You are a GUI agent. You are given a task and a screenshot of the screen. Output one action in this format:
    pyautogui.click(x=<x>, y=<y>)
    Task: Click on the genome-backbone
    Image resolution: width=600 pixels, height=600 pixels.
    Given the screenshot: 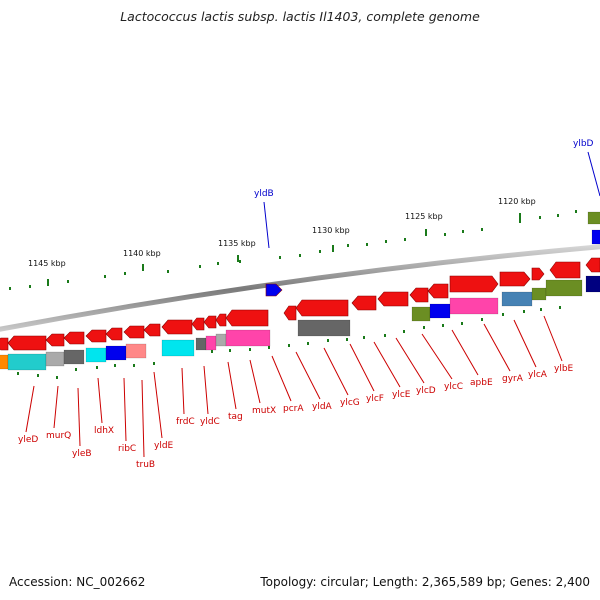 What is the action you would take?
    pyautogui.click(x=300, y=288)
    